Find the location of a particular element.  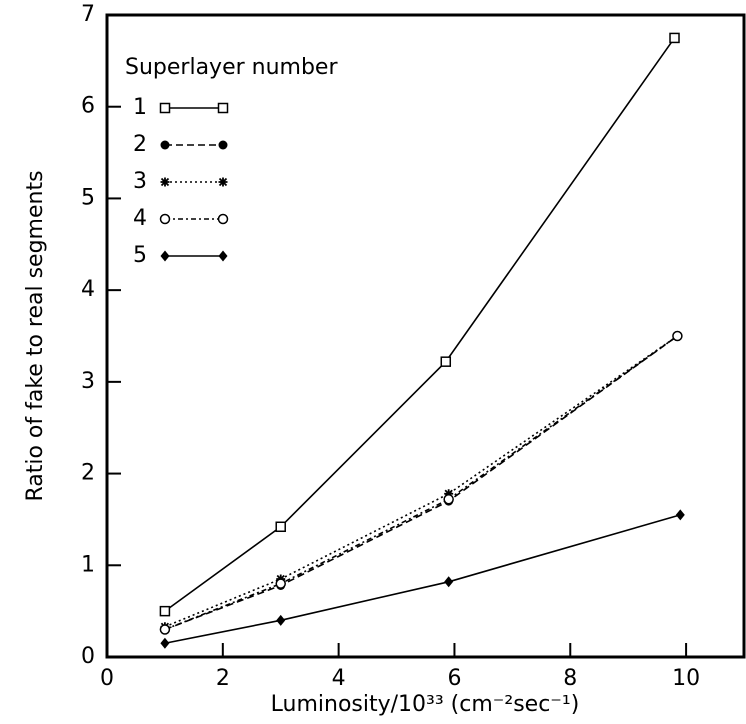

legend-label: 2 is located at coordinates (140, 144).